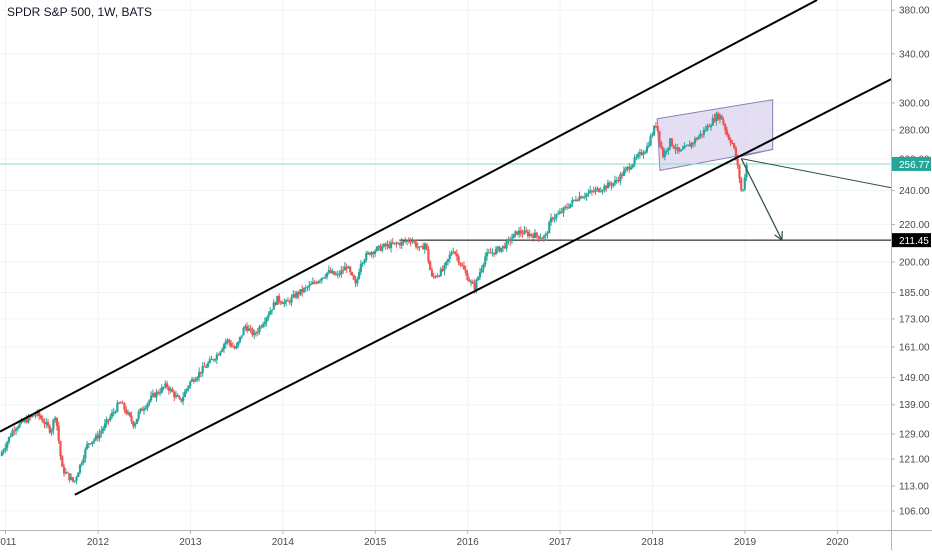 Image resolution: width=932 pixels, height=555 pixels. What do you see at coordinates (375, 542) in the screenshot?
I see `x-tick-label: 2015` at bounding box center [375, 542].